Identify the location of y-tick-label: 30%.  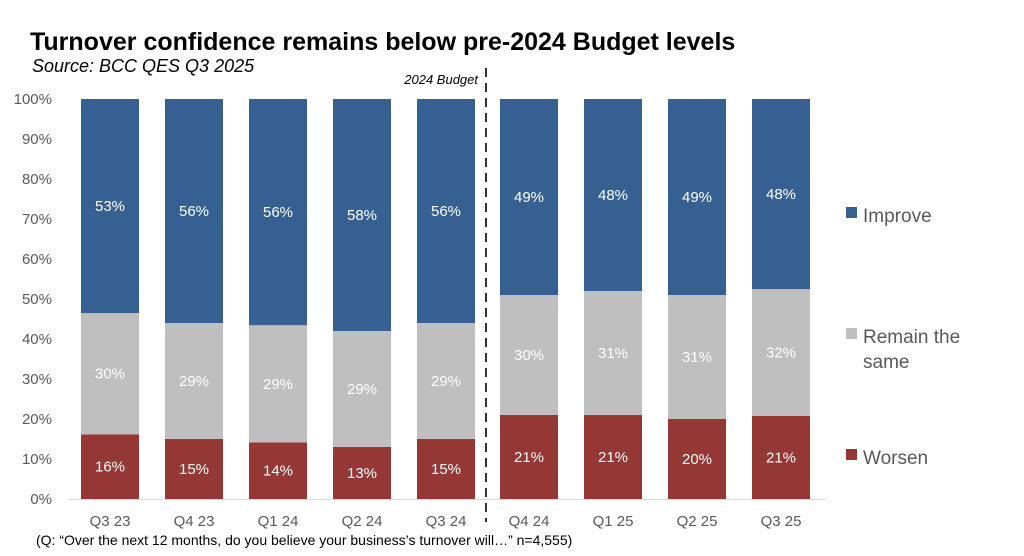
(37, 379).